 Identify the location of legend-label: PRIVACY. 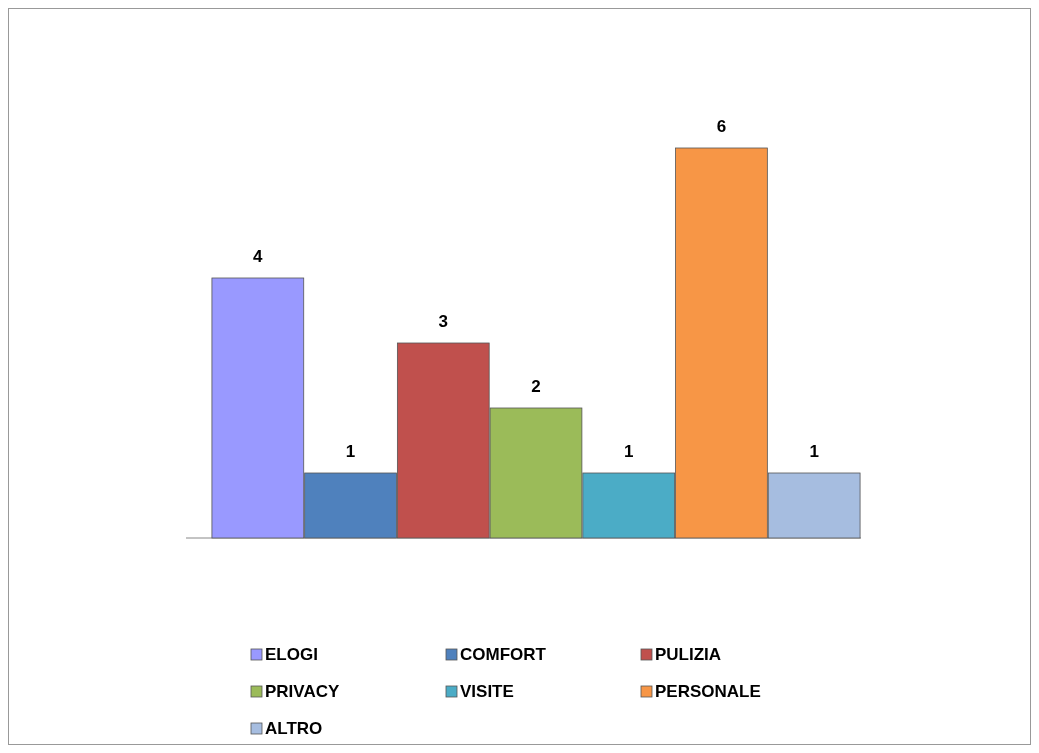
(302, 691).